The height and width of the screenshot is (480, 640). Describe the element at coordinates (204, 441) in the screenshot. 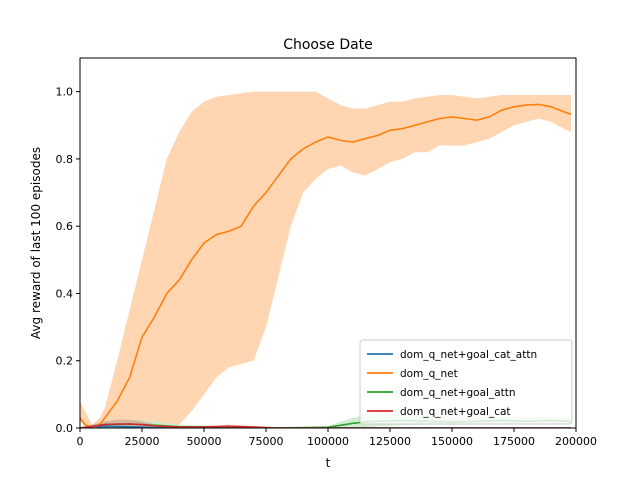

I see `x-tick-label: 50000` at that location.